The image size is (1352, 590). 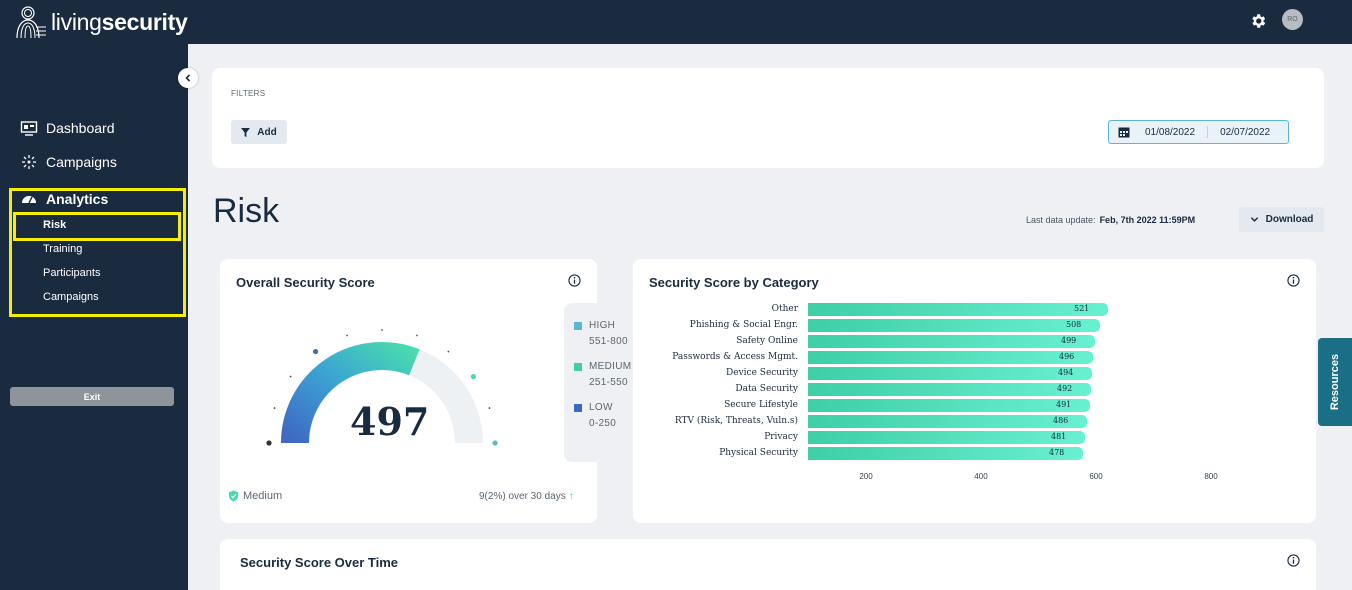 I want to click on avatar: RO, so click(x=1292, y=19).